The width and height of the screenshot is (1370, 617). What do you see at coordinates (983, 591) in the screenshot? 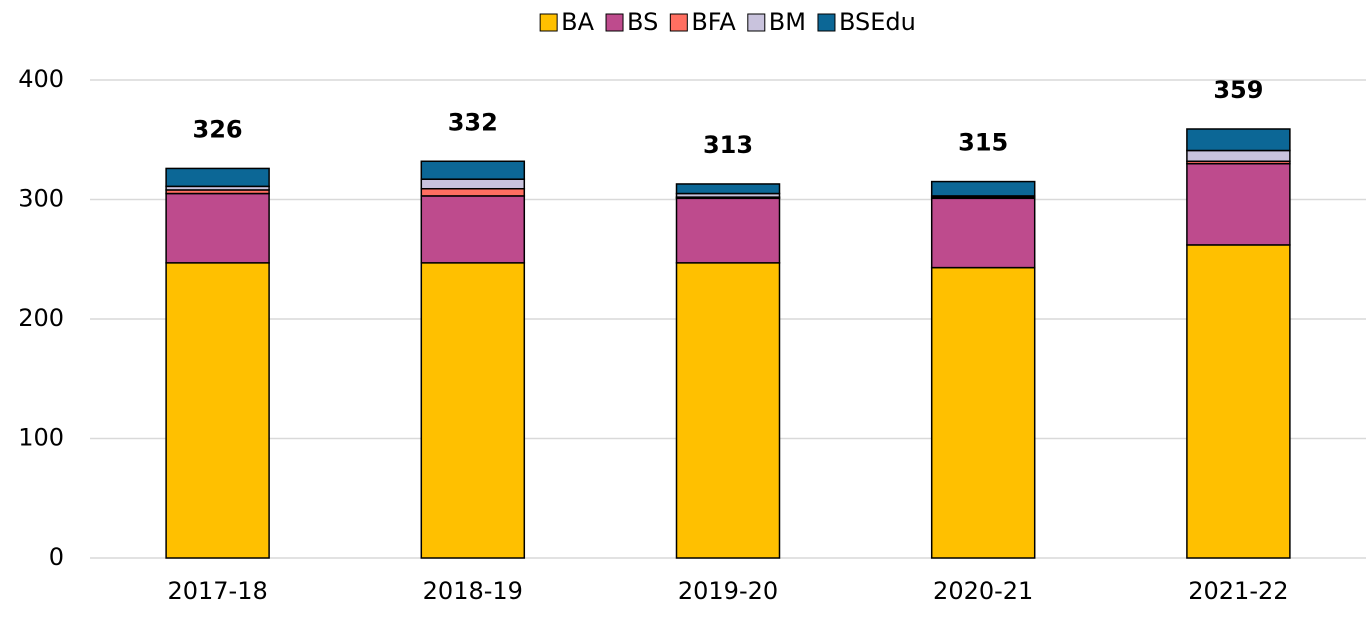
I see `x-tick-label: 2020-21` at bounding box center [983, 591].